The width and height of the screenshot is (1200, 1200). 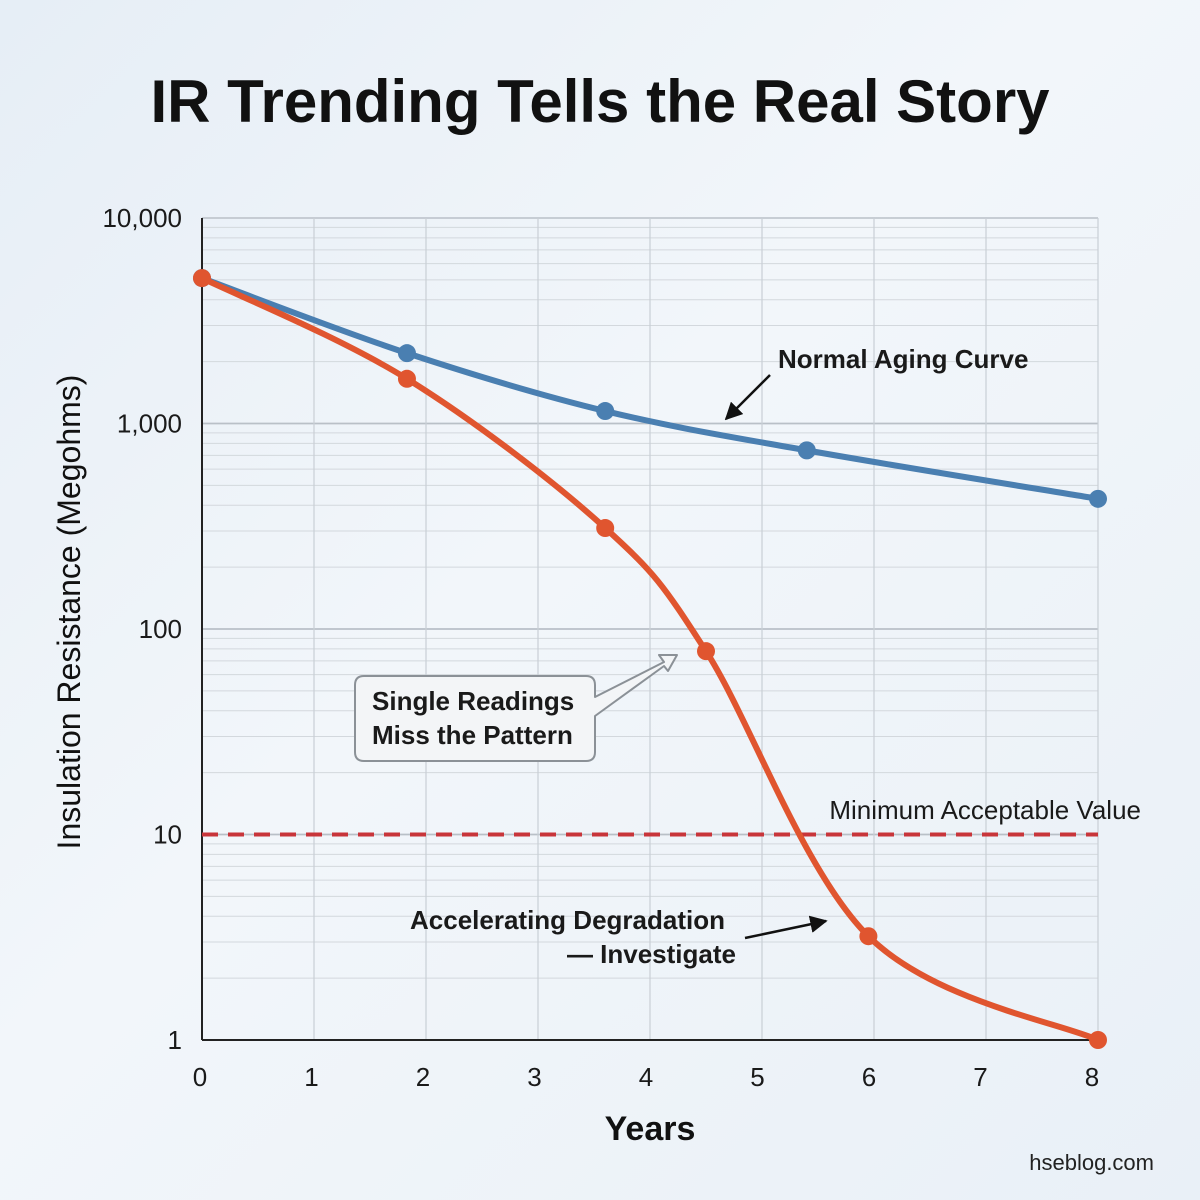 What do you see at coordinates (175, 1040) in the screenshot?
I see `y-tick-label: 1` at bounding box center [175, 1040].